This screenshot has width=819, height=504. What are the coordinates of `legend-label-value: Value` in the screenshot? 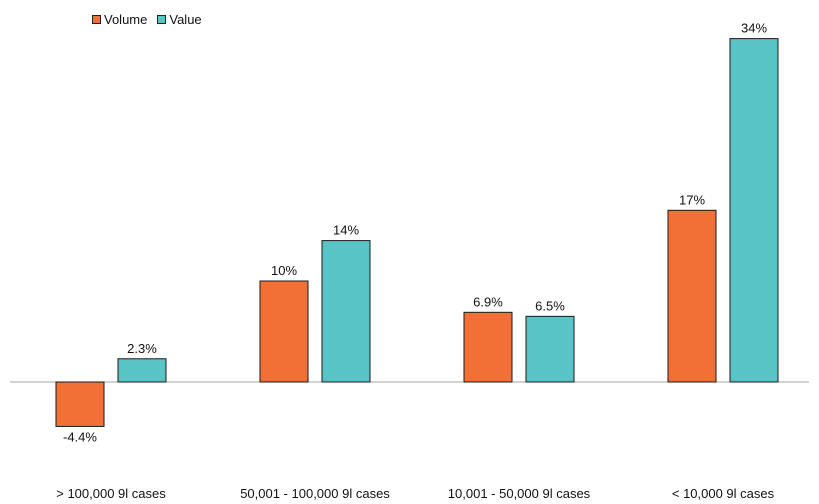 It's located at (185, 19).